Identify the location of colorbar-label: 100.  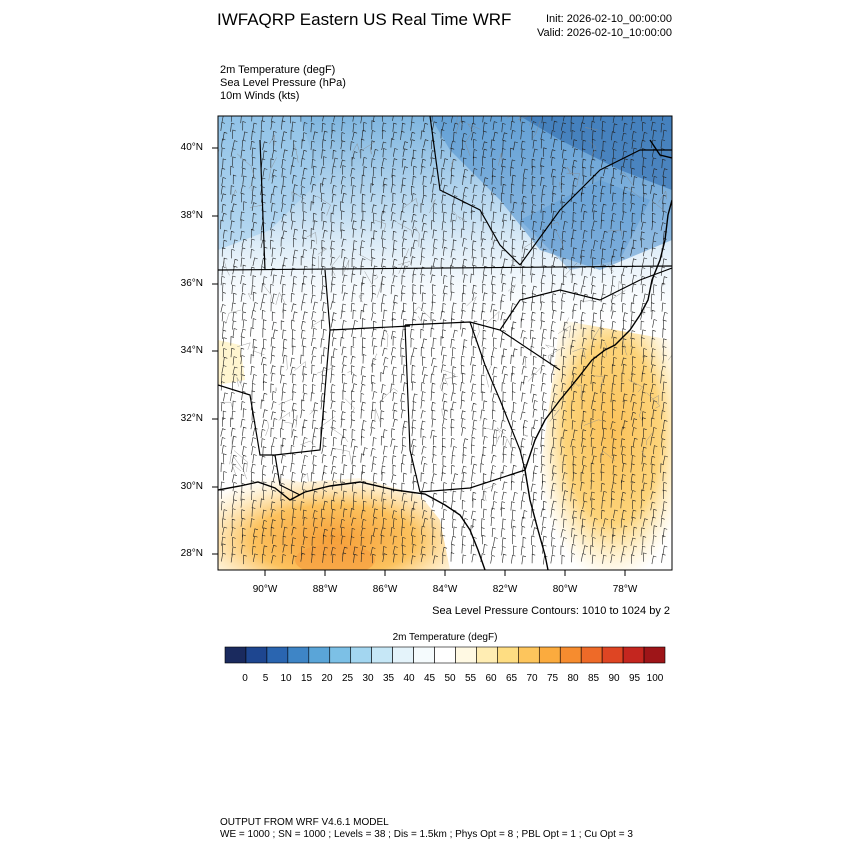
(655, 678).